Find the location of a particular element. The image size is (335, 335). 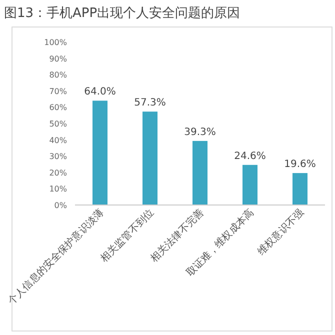

y-tick-label: 0% is located at coordinates (61, 205).